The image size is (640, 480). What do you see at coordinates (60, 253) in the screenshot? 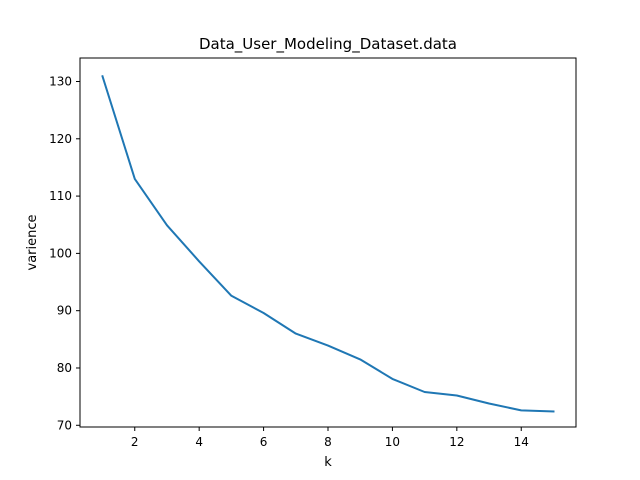
I see `y-tick-label: 100` at bounding box center [60, 253].